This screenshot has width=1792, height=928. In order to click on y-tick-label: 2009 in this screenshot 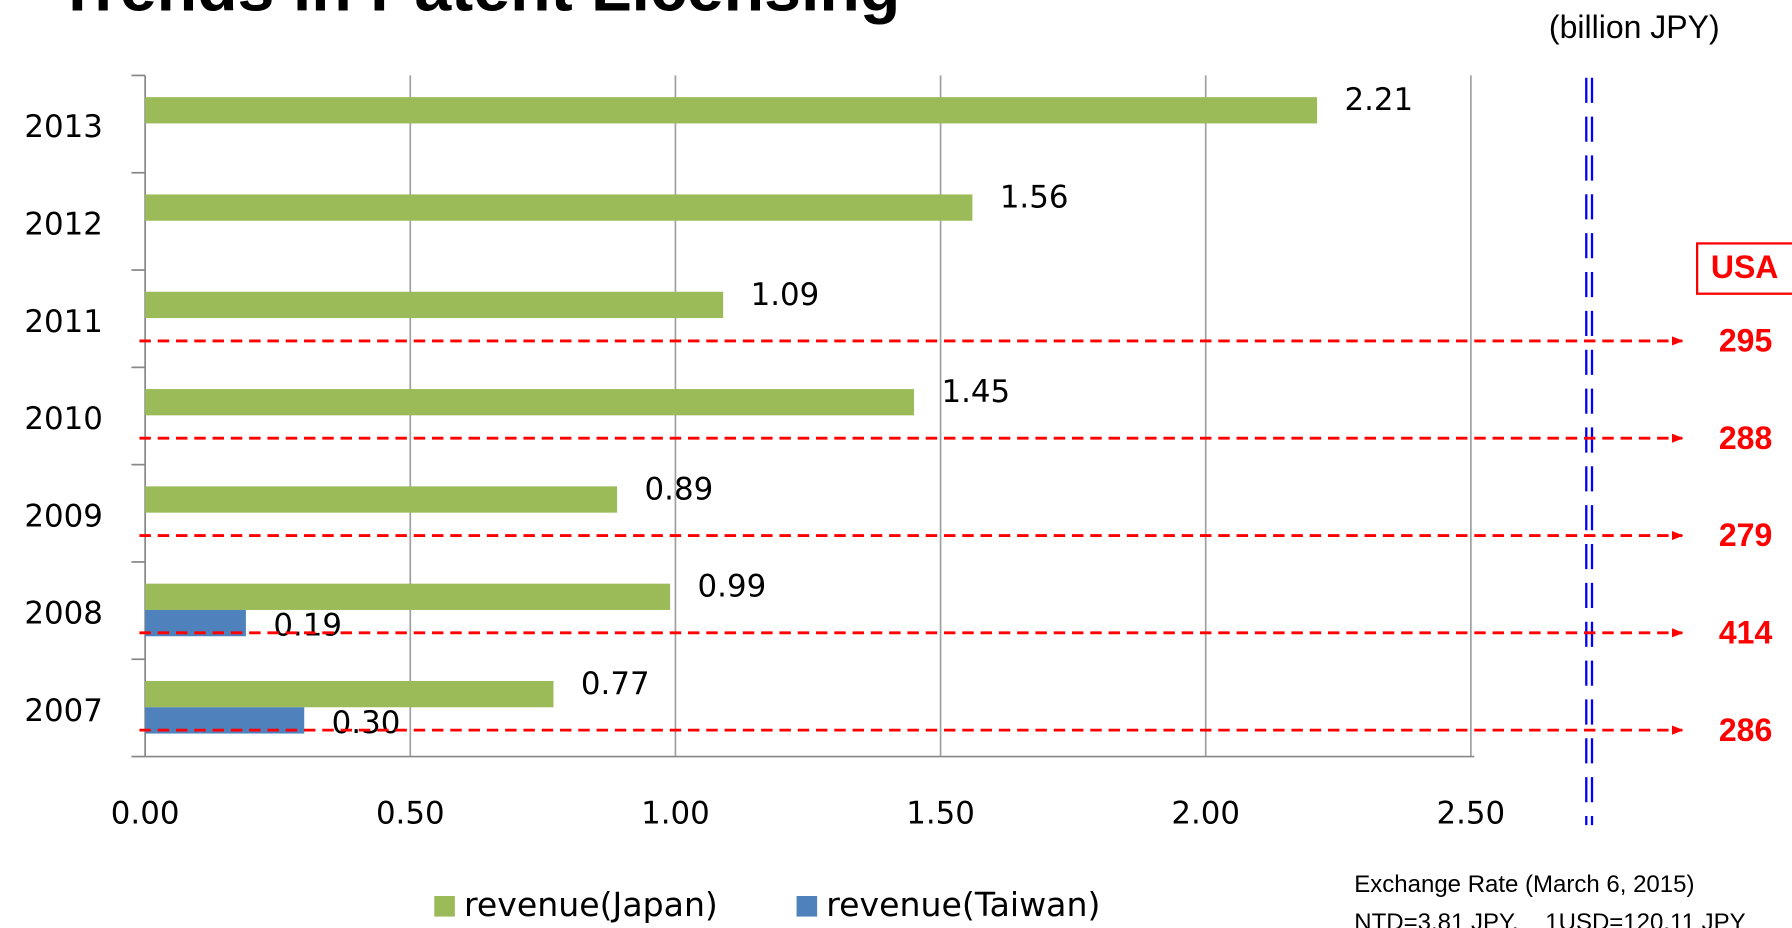, I will do `click(63, 516)`.